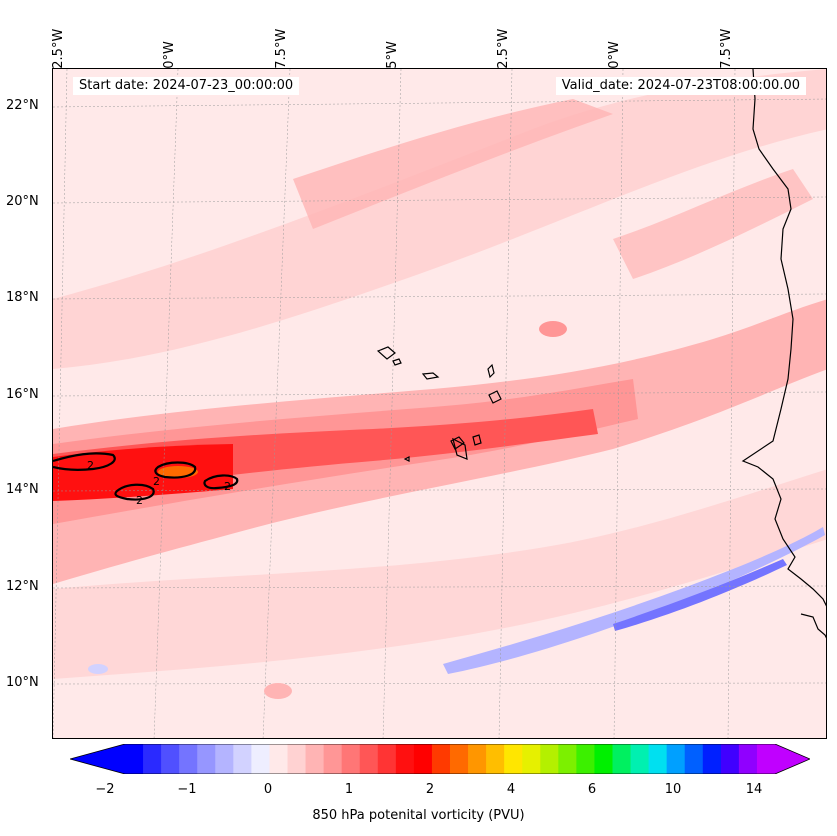 This screenshot has height=836, width=837. I want to click on cbar-tick-0: 0, so click(268, 789).